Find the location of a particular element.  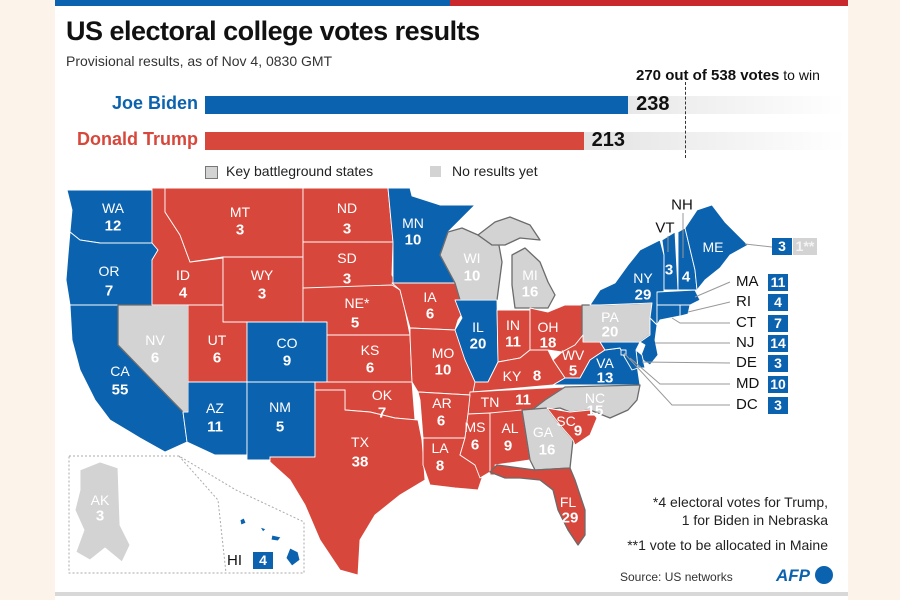

state-votes-wv: 5 is located at coordinates (573, 371).